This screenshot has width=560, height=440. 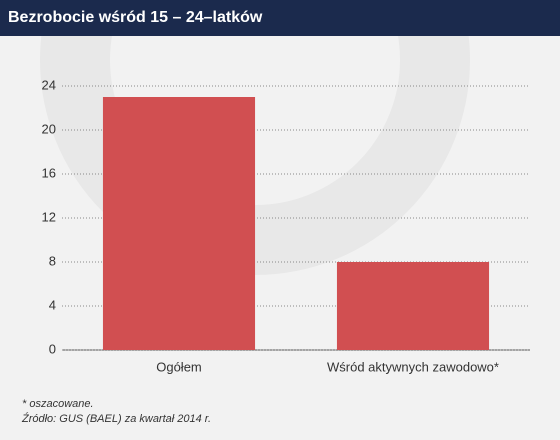 I want to click on y-tick-label: 8, so click(x=52, y=260).